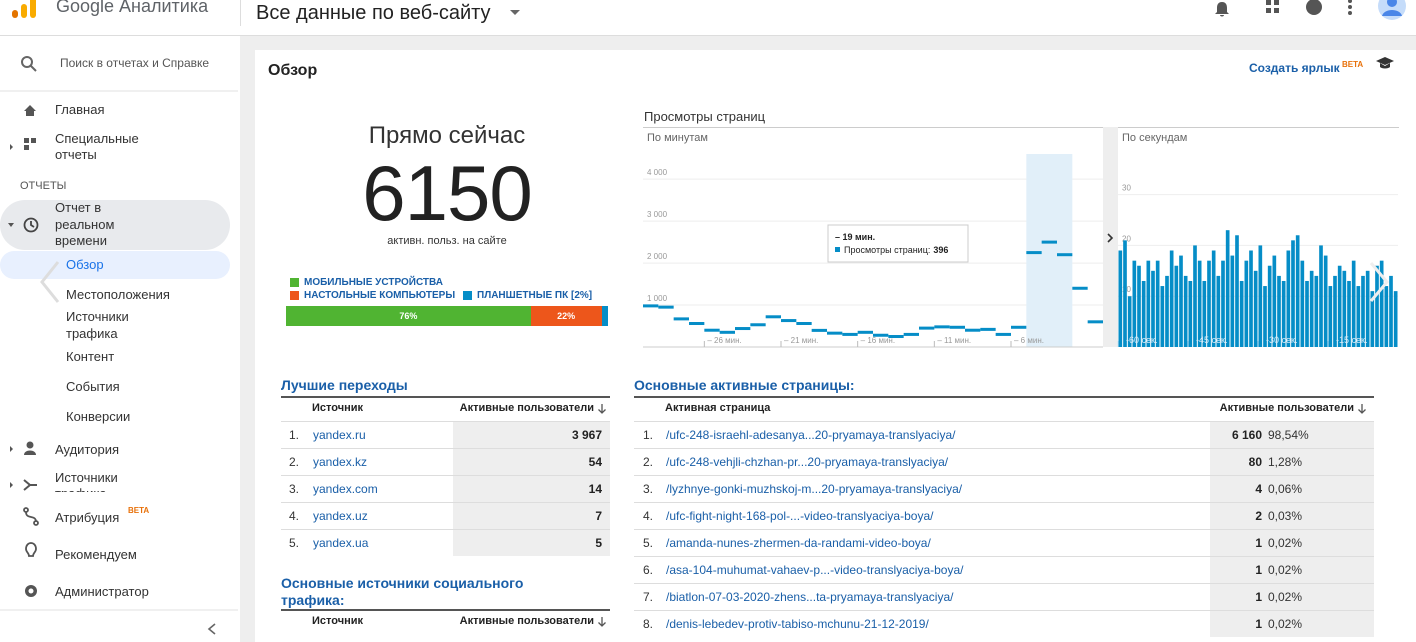  I want to click on nav-item: Главная, so click(80, 109).